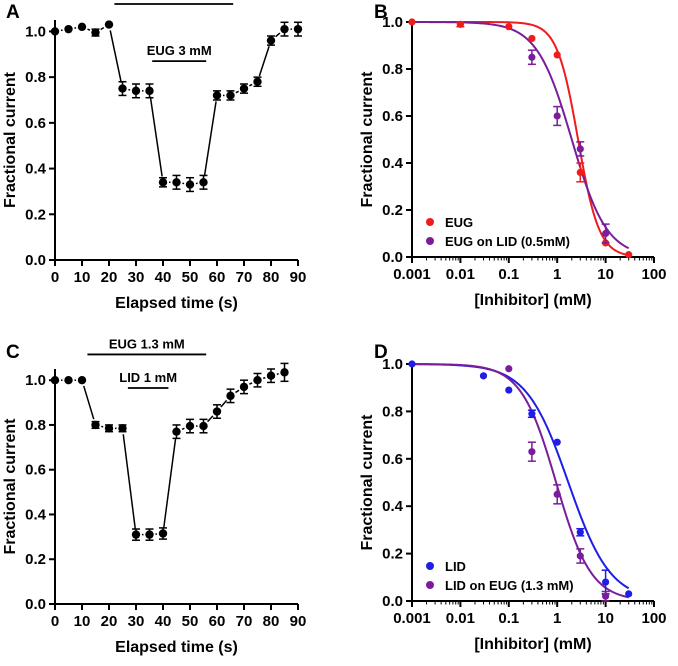  Describe the element at coordinates (381, 12) in the screenshot. I see `panel-letter: B` at that location.